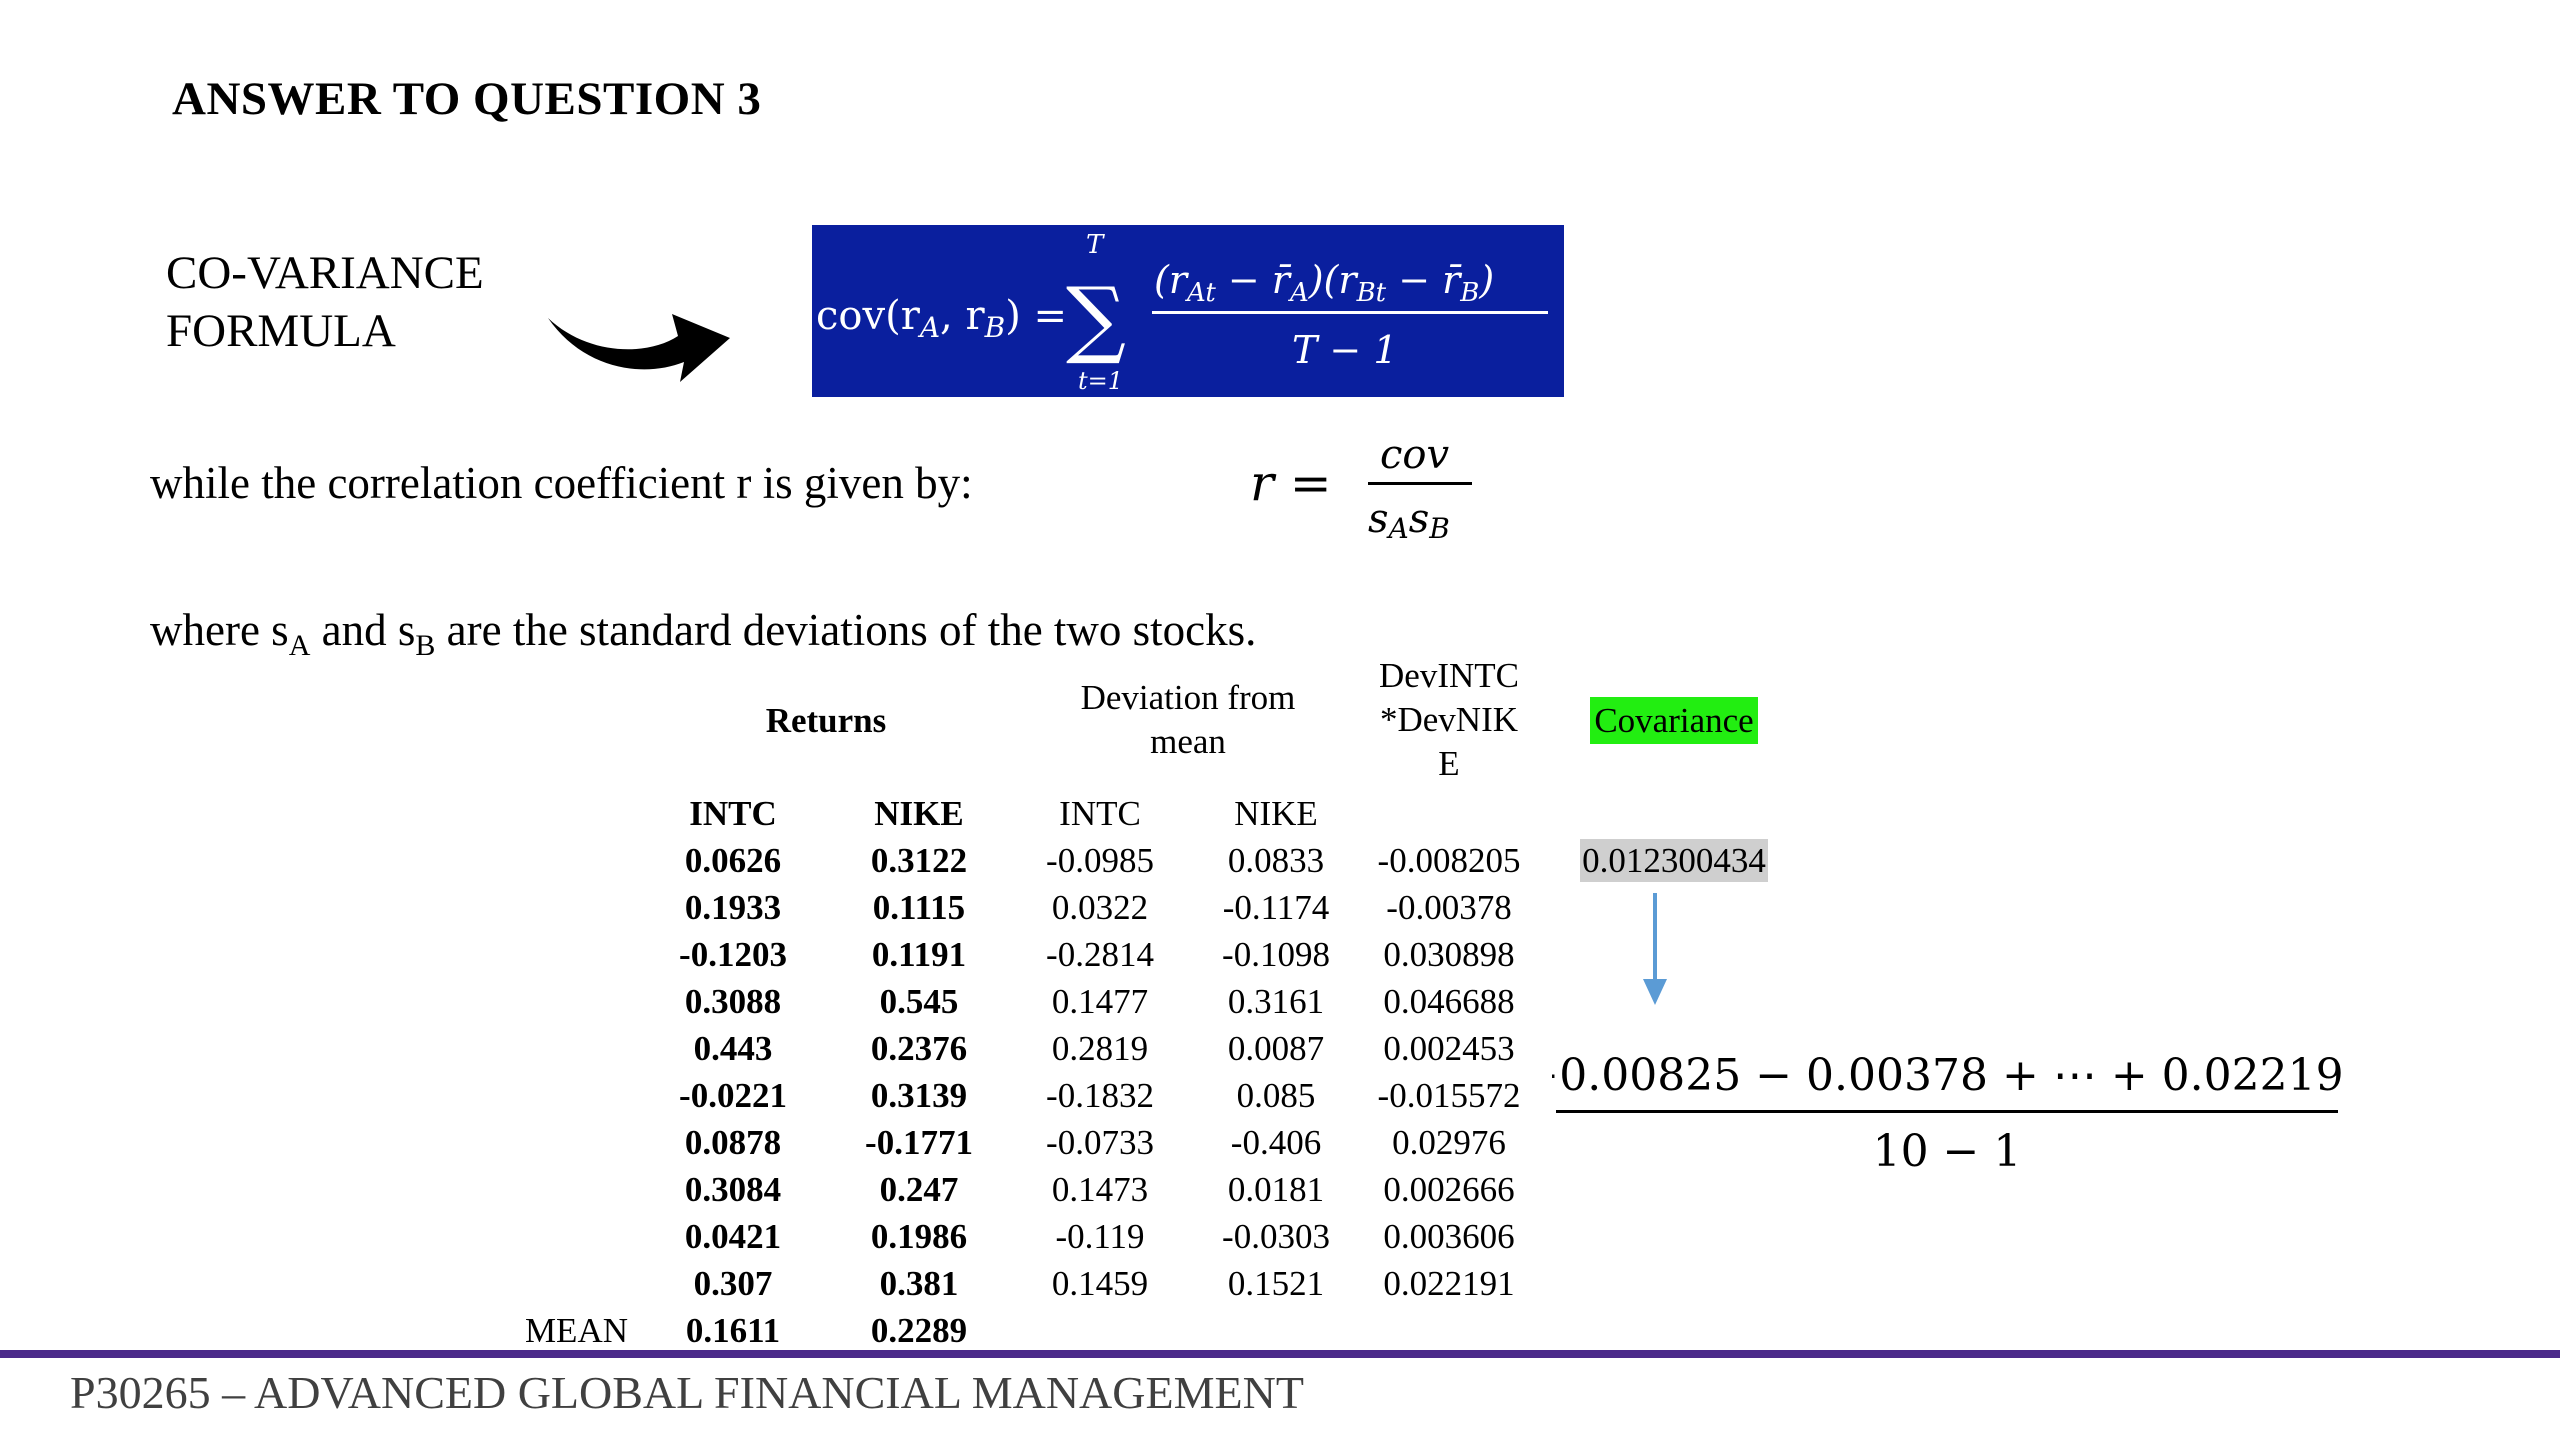 The width and height of the screenshot is (2560, 1440). What do you see at coordinates (1449, 1236) in the screenshot?
I see `table-cell: 0.003606` at bounding box center [1449, 1236].